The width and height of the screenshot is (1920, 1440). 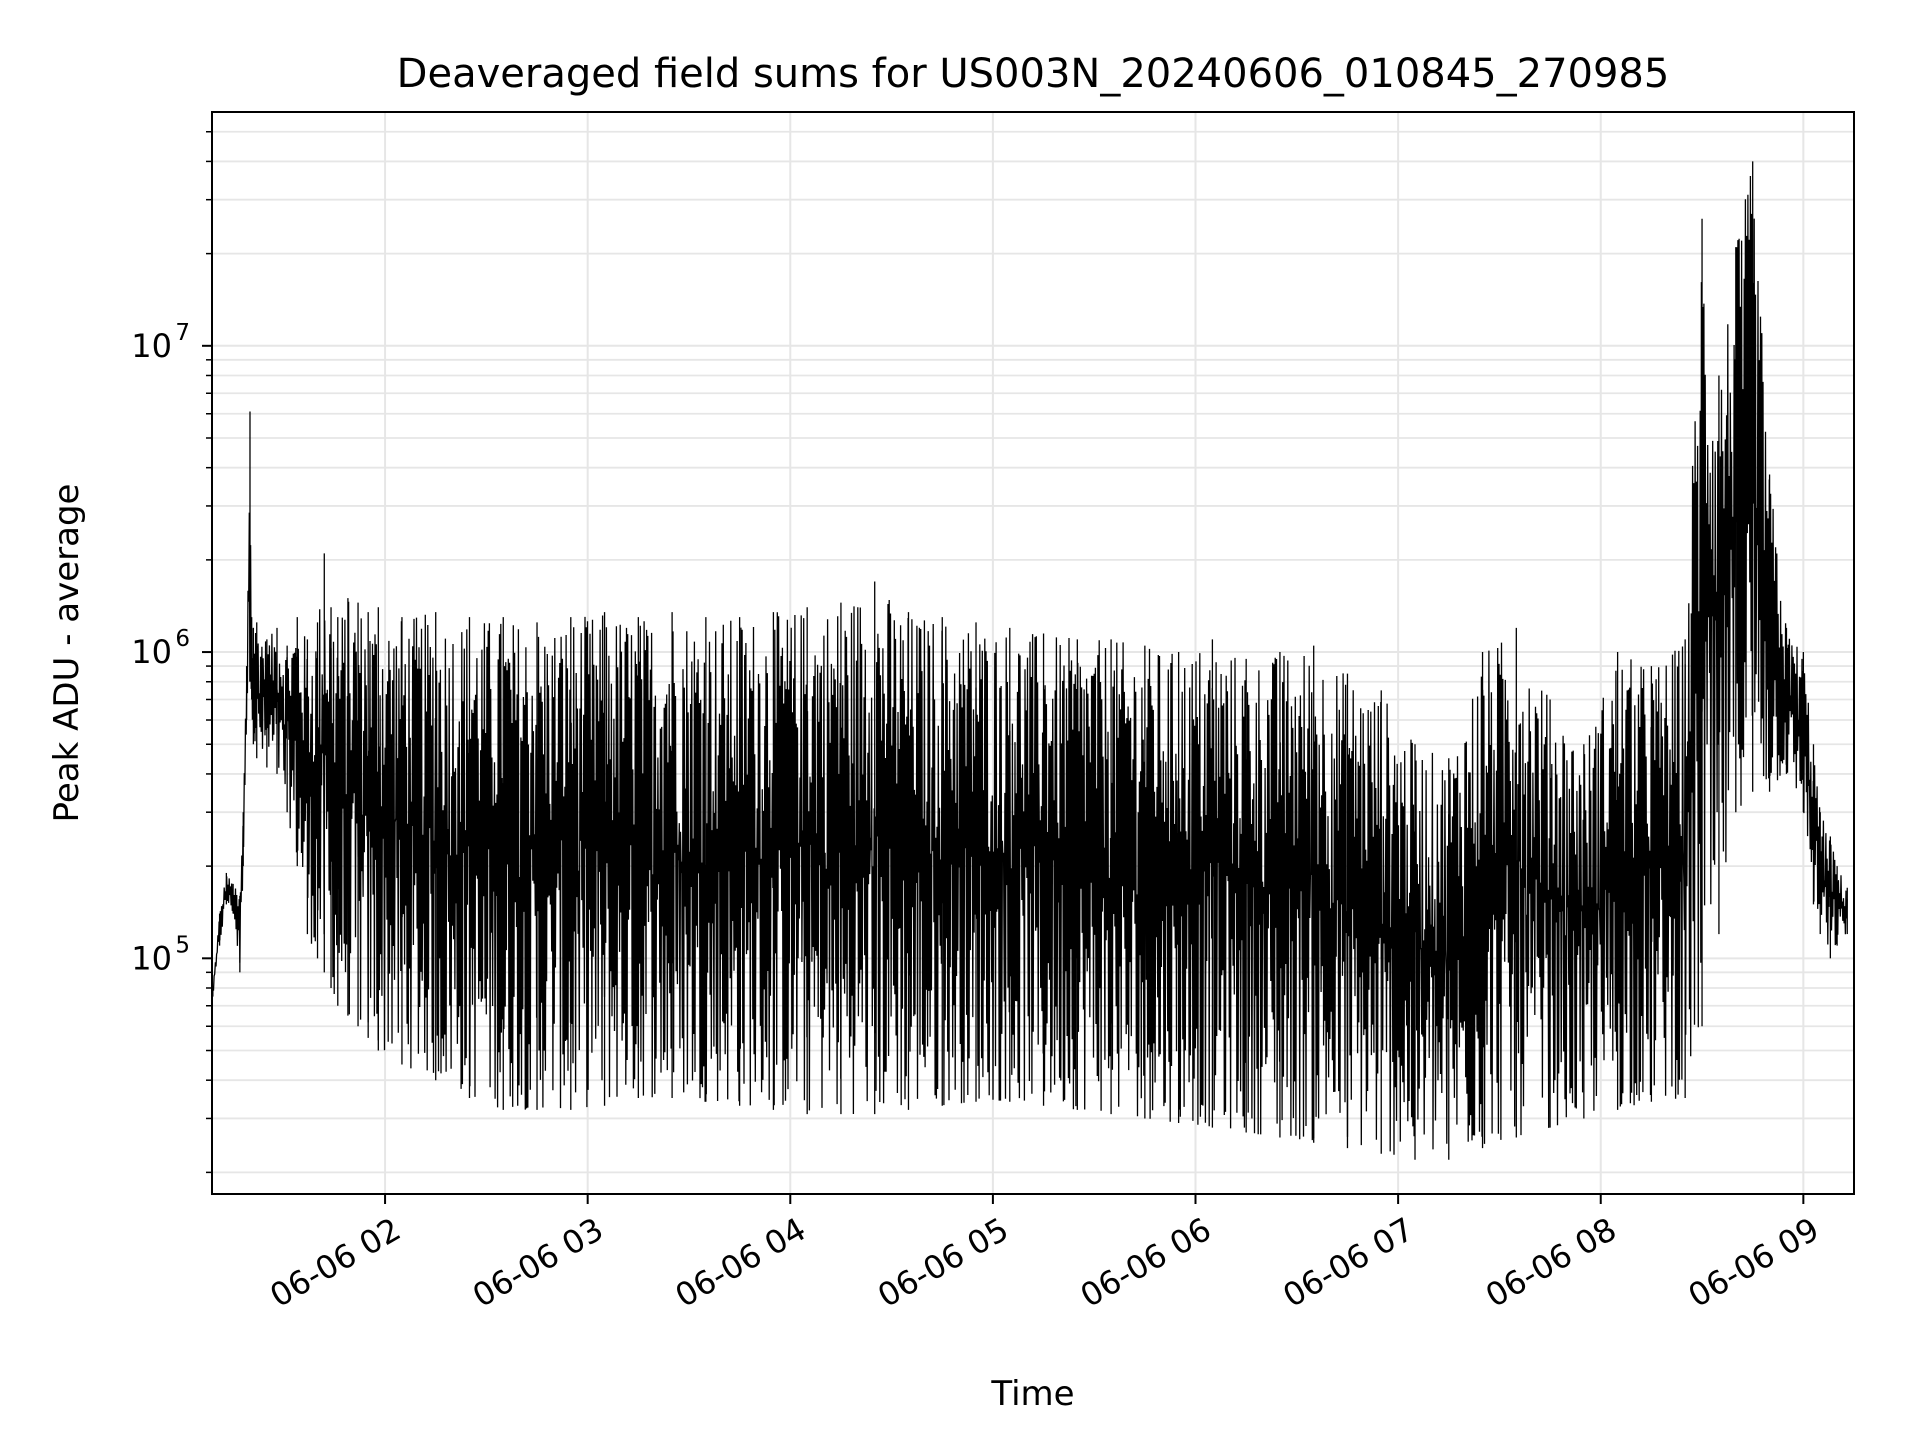 I want to click on y-axis-label: Peak ADU - average, so click(x=67, y=653).